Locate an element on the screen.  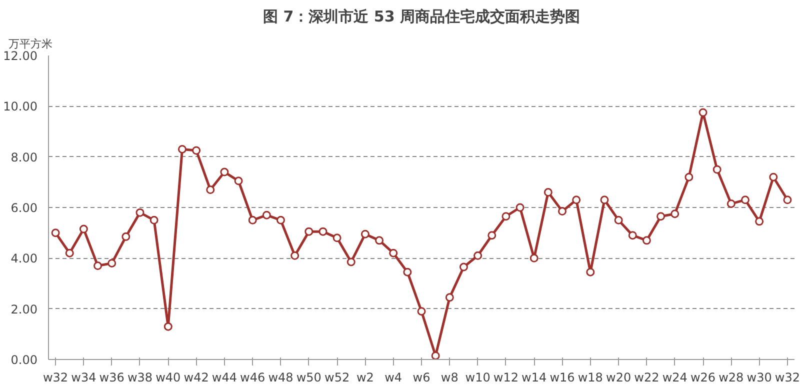
x-tick-label: w42 is located at coordinates (196, 377).